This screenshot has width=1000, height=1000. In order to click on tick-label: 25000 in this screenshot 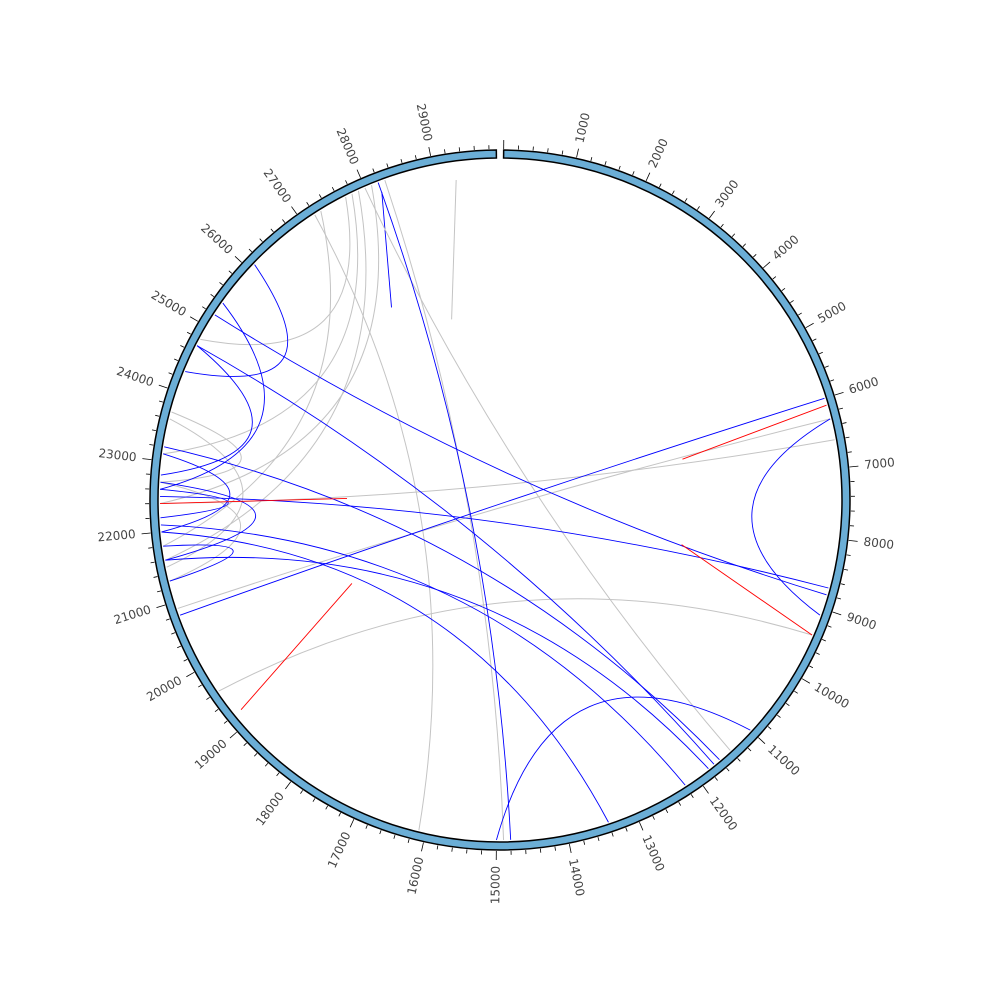, I will do `click(169, 303)`.